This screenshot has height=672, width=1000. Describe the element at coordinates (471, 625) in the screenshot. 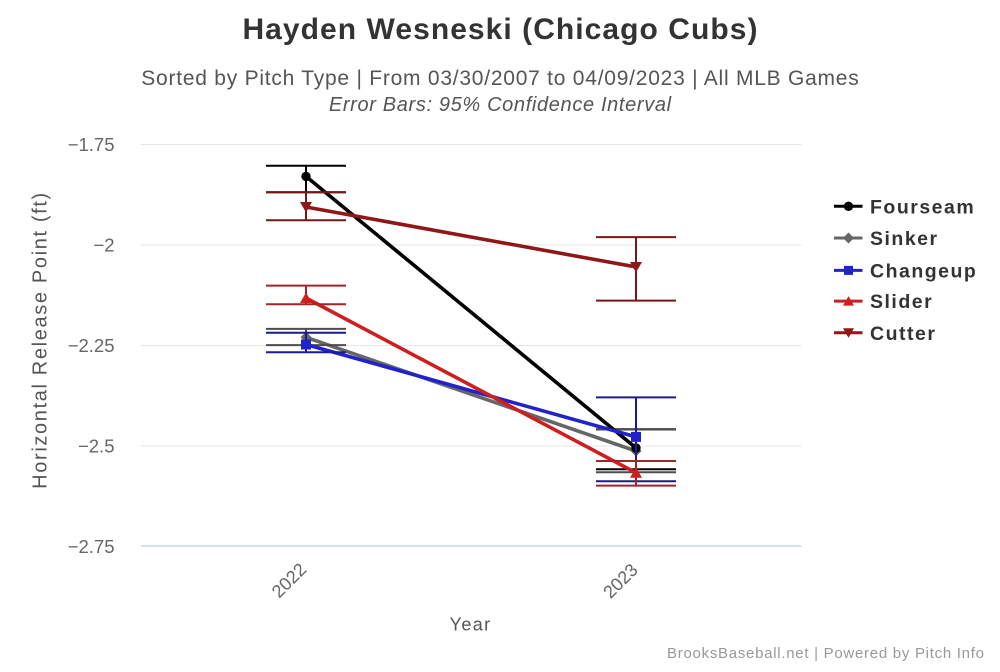

I see `svg-text: Year` at that location.